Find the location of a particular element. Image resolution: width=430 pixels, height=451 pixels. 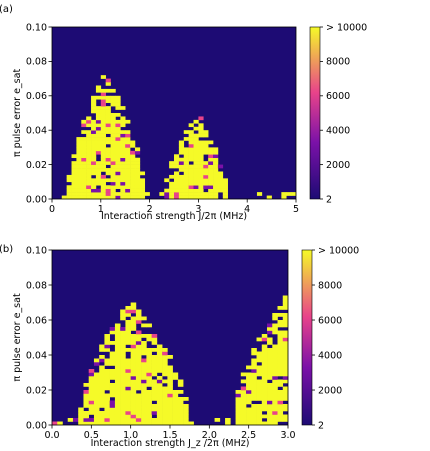

colorbar-tick-label: 2000 is located at coordinates (330, 390).